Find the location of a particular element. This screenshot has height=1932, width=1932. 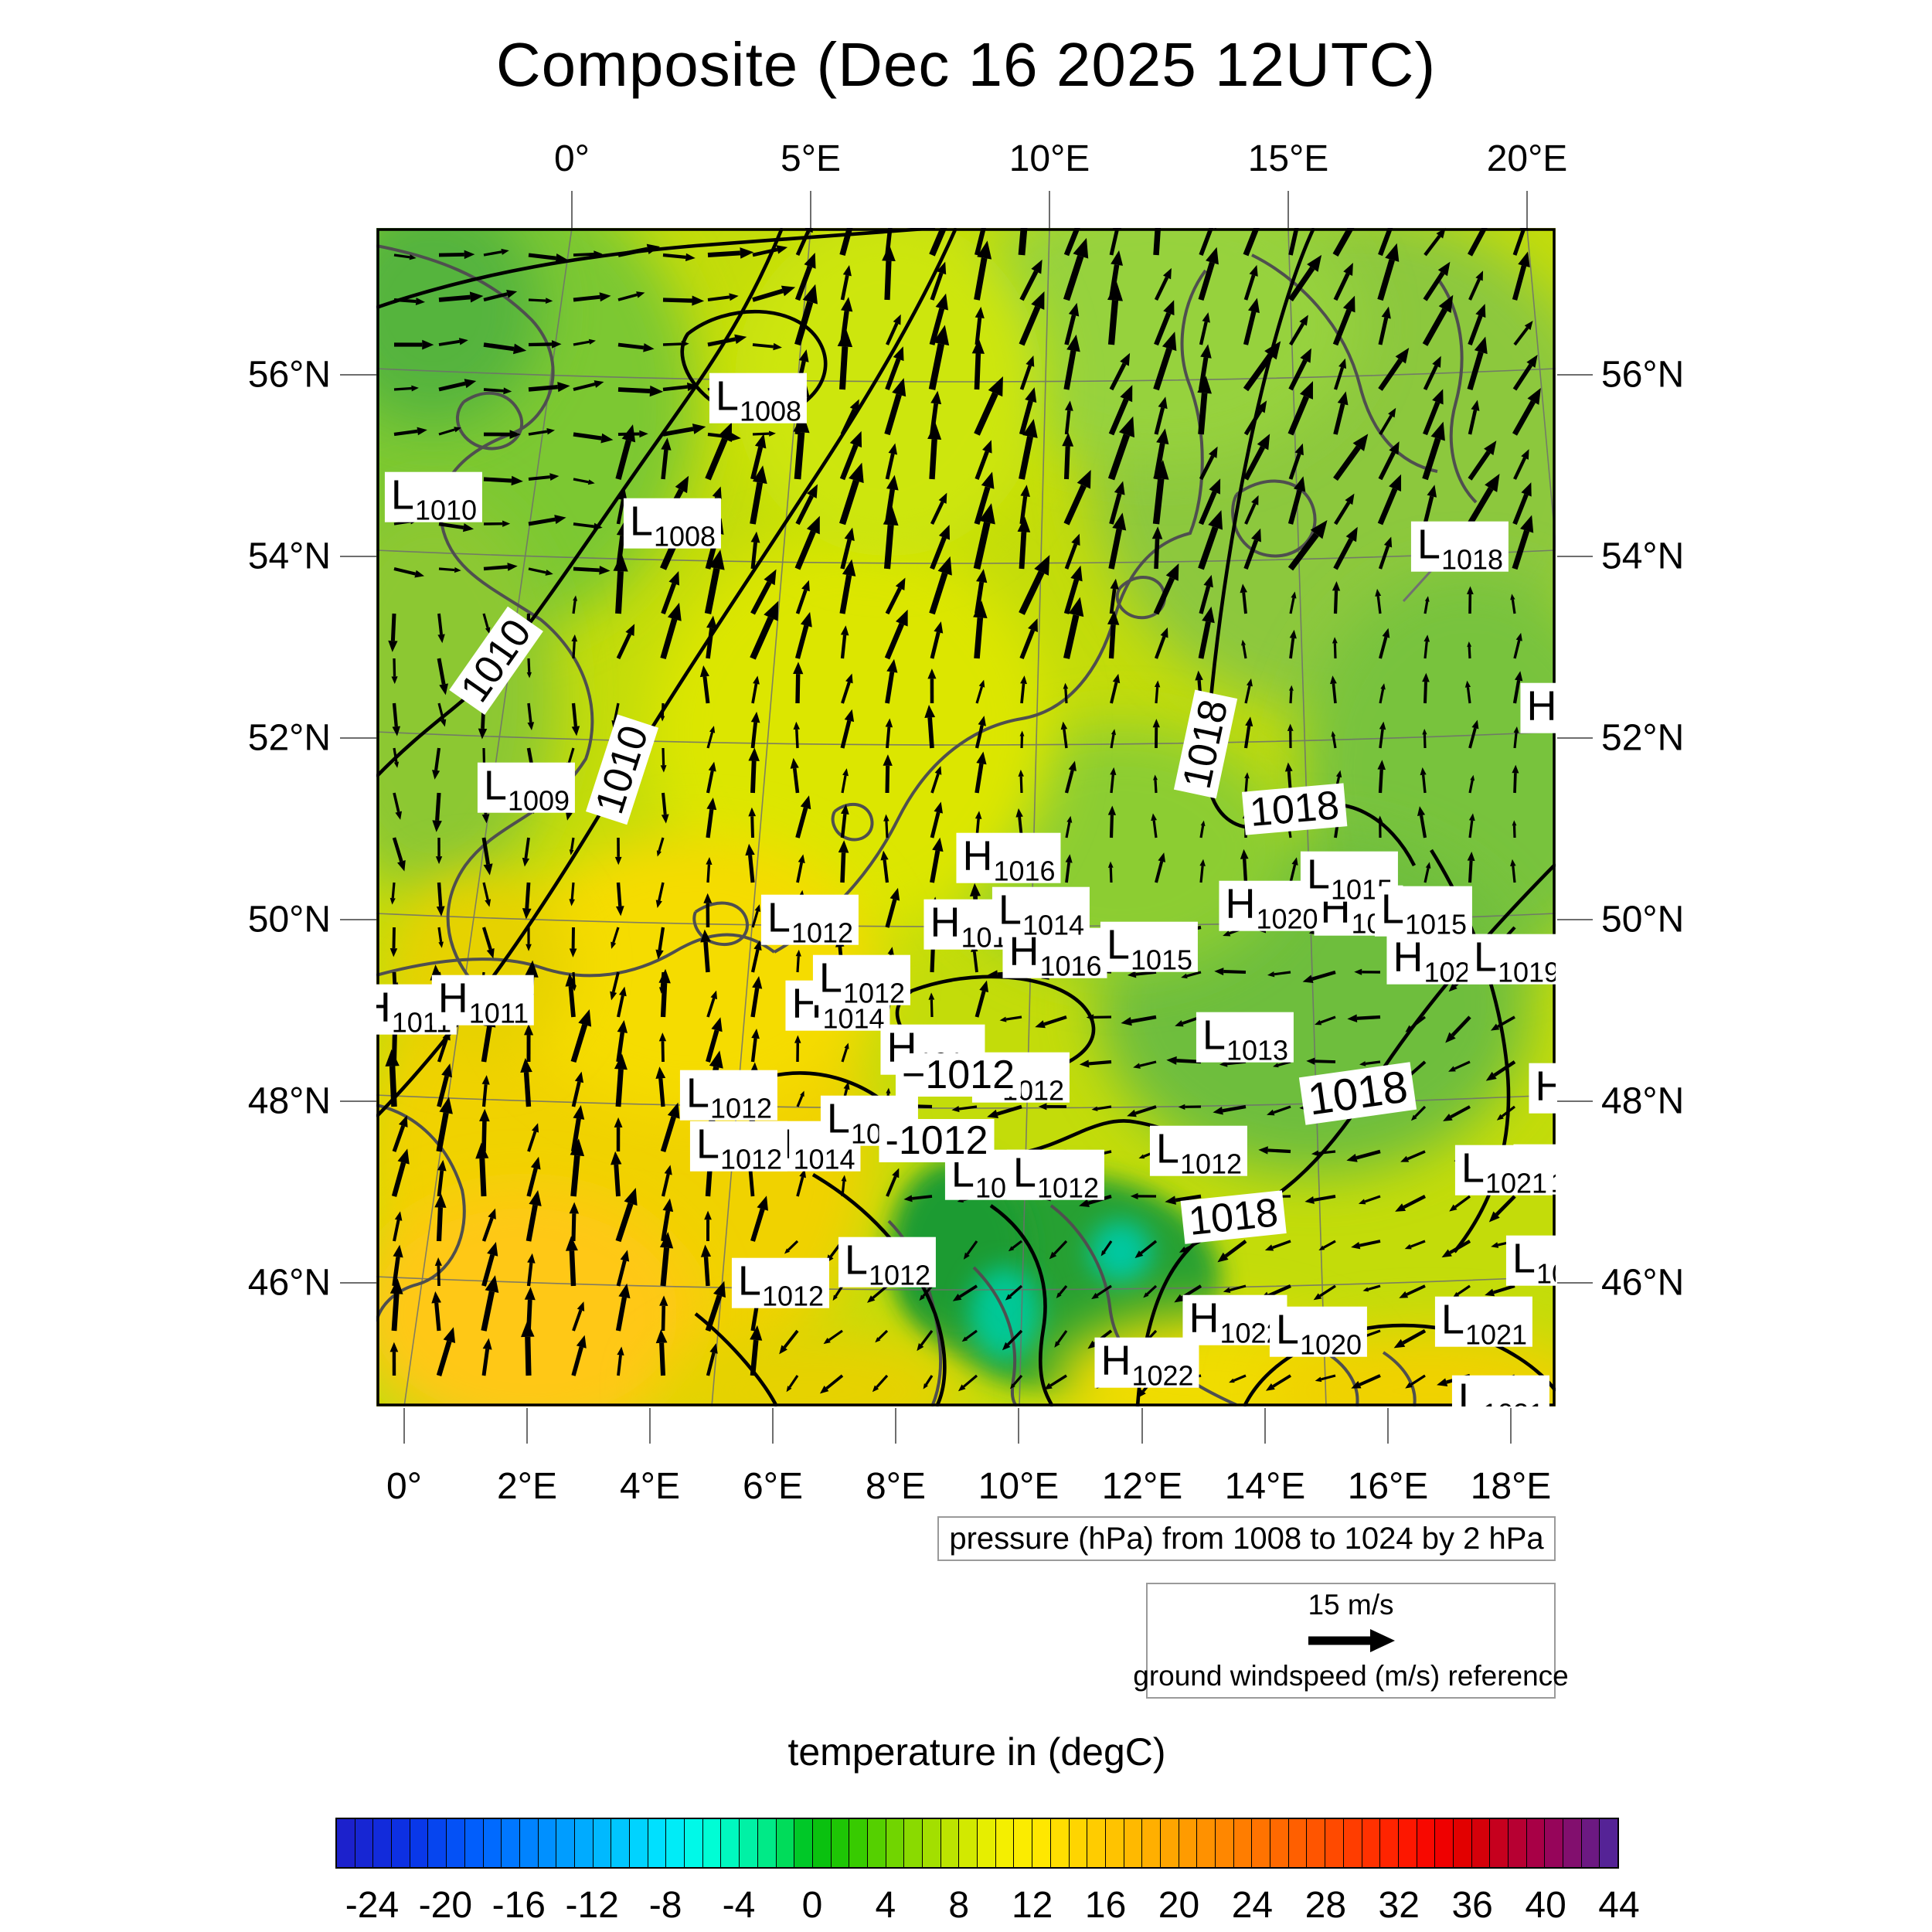

axis-label: 52°N is located at coordinates (289, 738).